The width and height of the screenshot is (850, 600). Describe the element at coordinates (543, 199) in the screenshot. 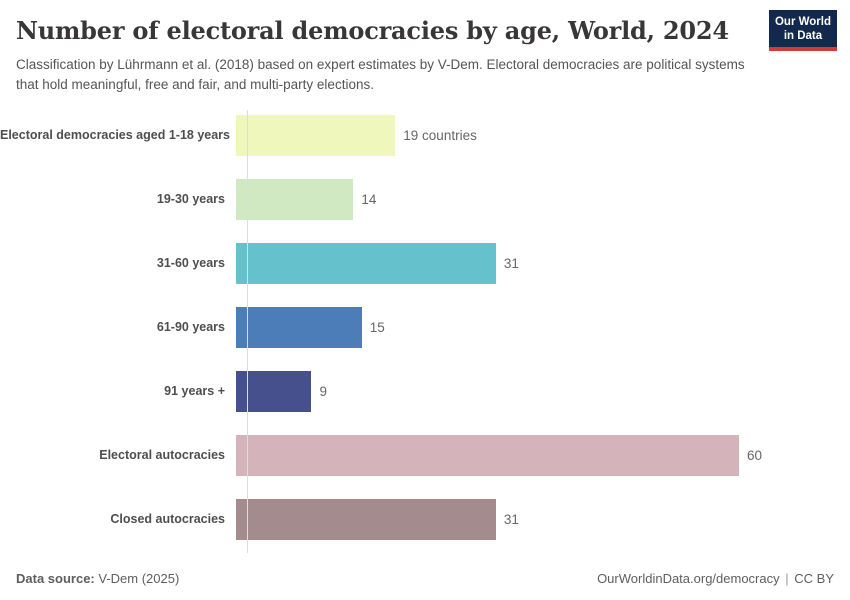

I see `bar-area: 14` at that location.